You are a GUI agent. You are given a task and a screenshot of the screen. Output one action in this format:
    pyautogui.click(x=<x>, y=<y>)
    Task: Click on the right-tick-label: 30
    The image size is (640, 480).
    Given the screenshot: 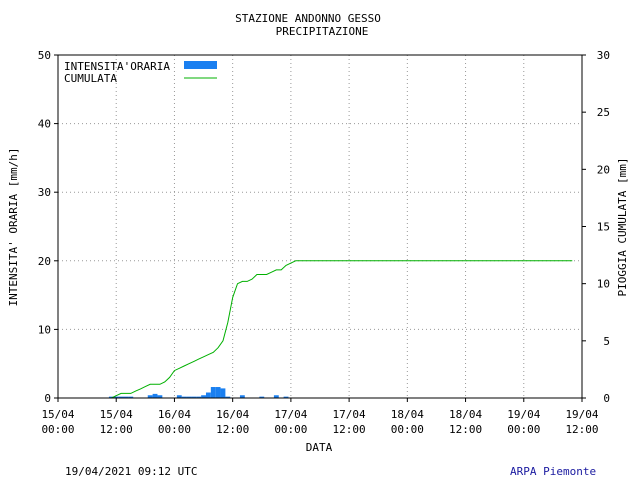 What is the action you would take?
    pyautogui.click(x=603, y=55)
    